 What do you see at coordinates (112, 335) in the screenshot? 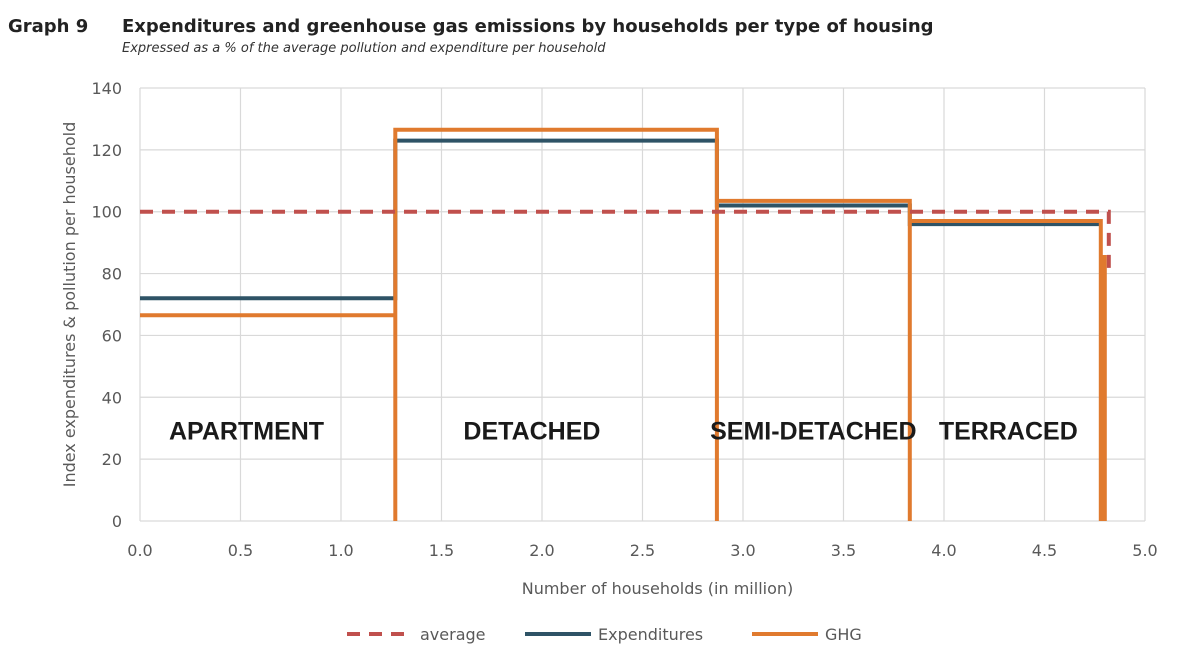
I see `y-tick-label: 60` at bounding box center [112, 335].